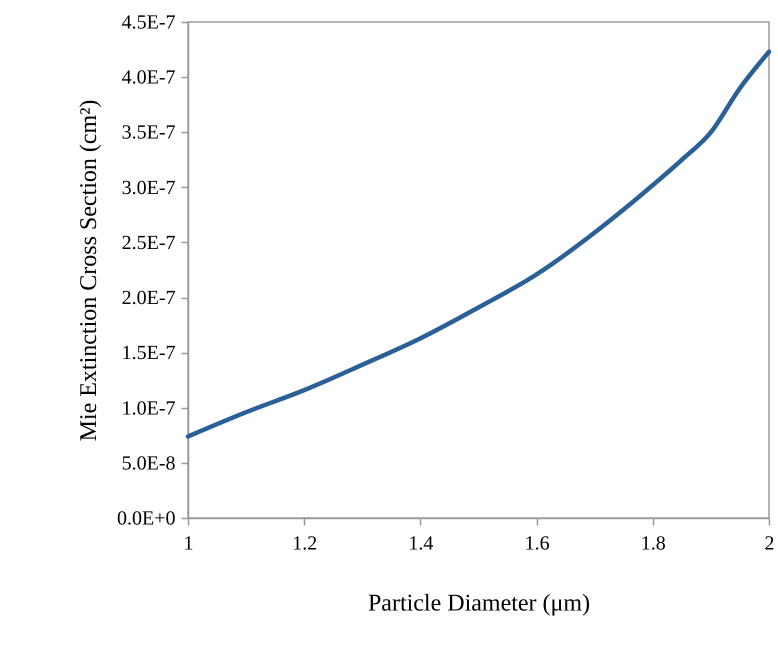 The image size is (778, 647). Describe the element at coordinates (149, 23) in the screenshot. I see `y-tick-label: 4.5E-7` at that location.